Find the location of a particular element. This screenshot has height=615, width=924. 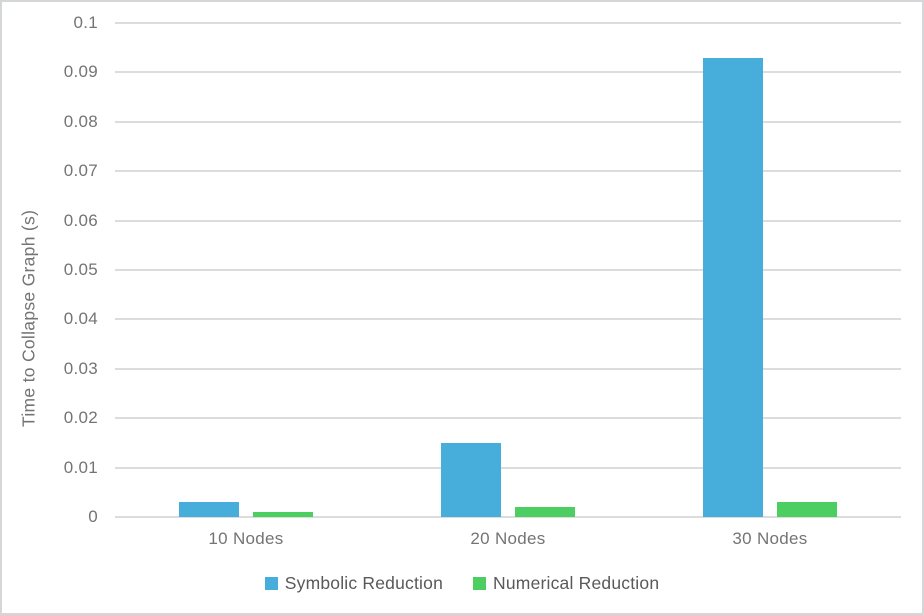

bar-numerical-reduction-10-nodes is located at coordinates (283, 514).